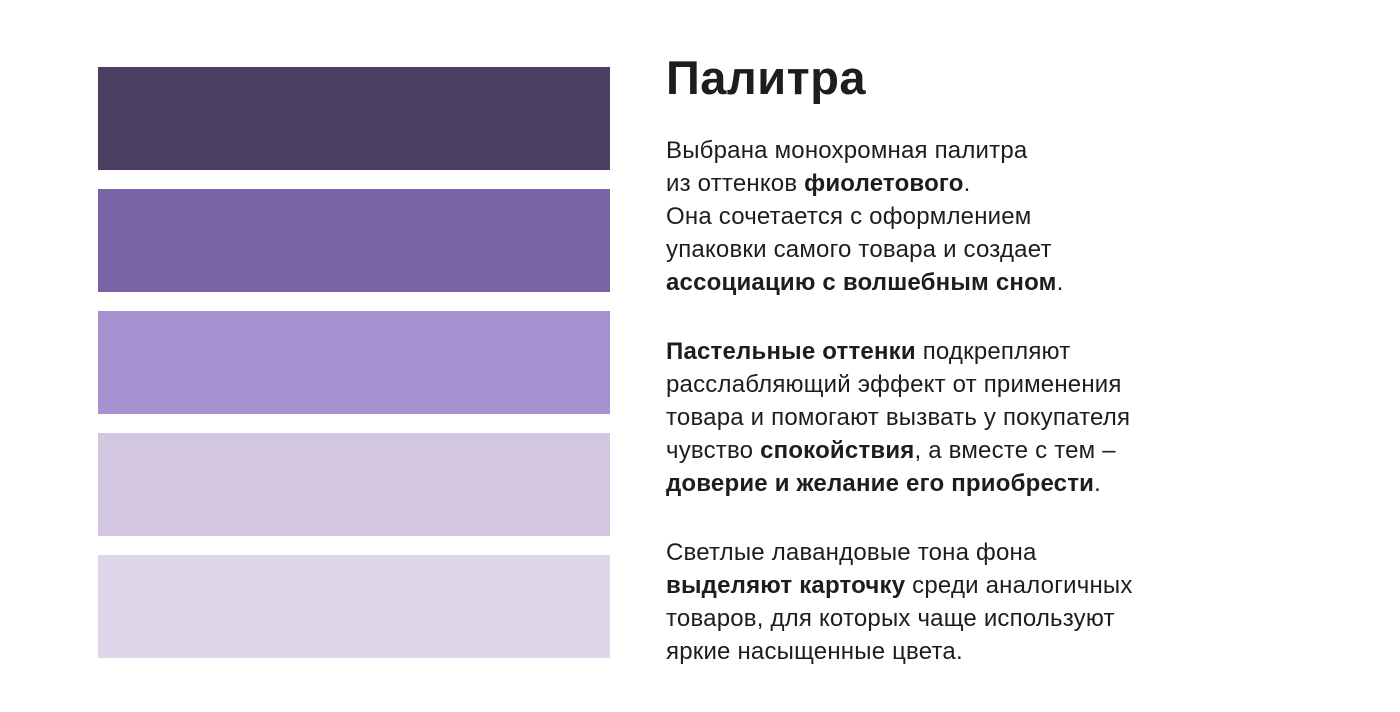 The image size is (1400, 712). What do you see at coordinates (898, 417) in the screenshot?
I see `text: товара и помогают вызвать у покупателя` at bounding box center [898, 417].